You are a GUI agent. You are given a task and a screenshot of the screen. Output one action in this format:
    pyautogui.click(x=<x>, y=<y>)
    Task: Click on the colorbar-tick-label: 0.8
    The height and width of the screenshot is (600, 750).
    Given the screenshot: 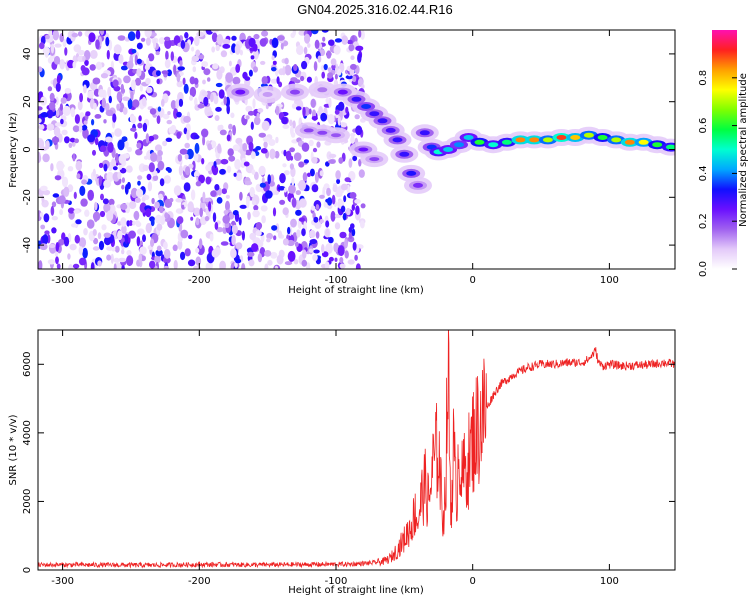 What is the action you would take?
    pyautogui.click(x=703, y=78)
    